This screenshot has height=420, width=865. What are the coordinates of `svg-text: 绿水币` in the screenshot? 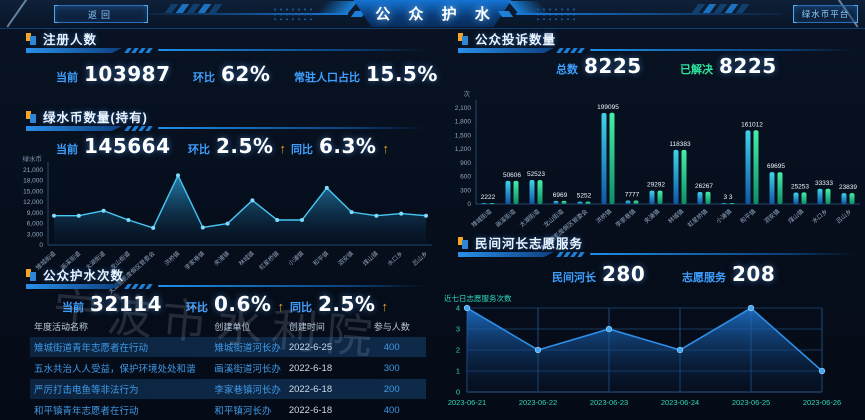 It's located at (33, 158).